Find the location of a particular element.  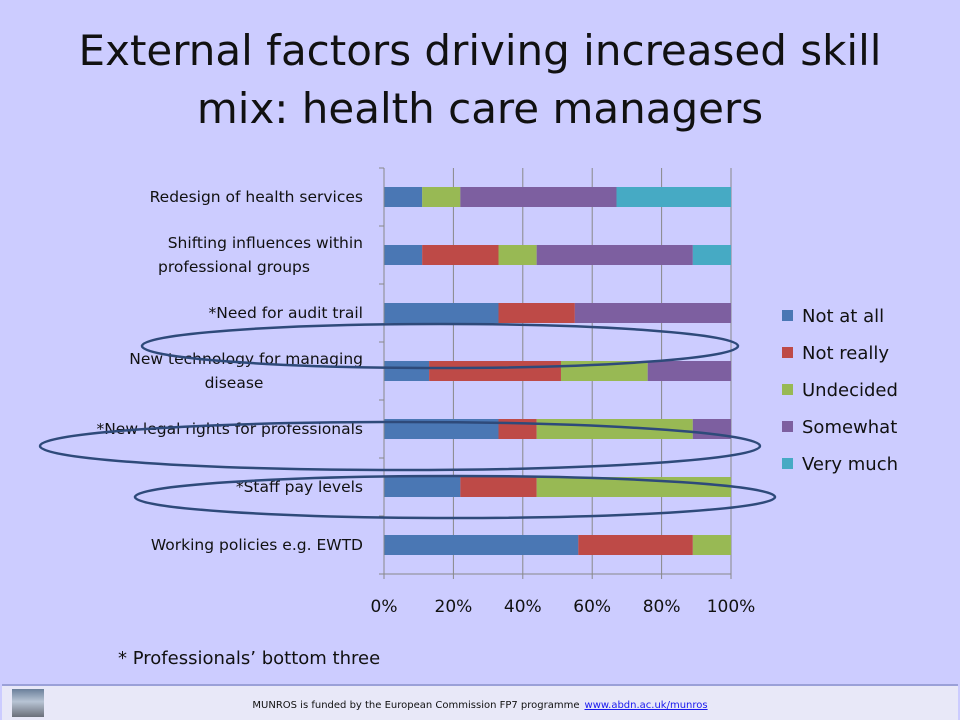

x-tick-label: 40% is located at coordinates (523, 607).